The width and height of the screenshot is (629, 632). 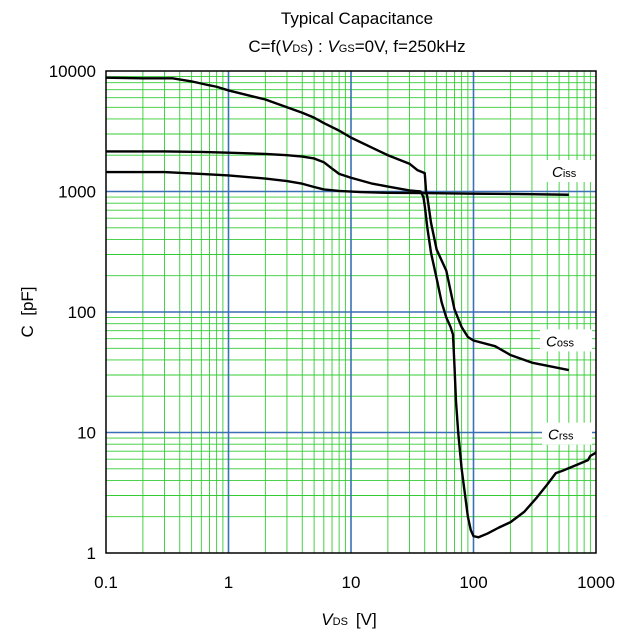 What do you see at coordinates (106, 582) in the screenshot?
I see `x-tick-label: 0.1` at bounding box center [106, 582].